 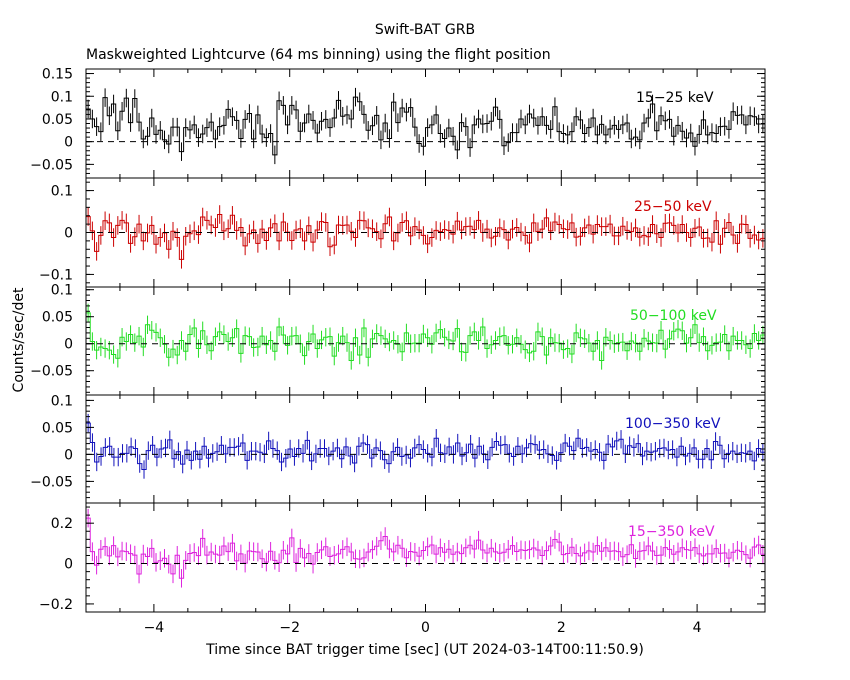 What do you see at coordinates (57, 75) in the screenshot?
I see `y-tick-label: 0.15` at bounding box center [57, 75].